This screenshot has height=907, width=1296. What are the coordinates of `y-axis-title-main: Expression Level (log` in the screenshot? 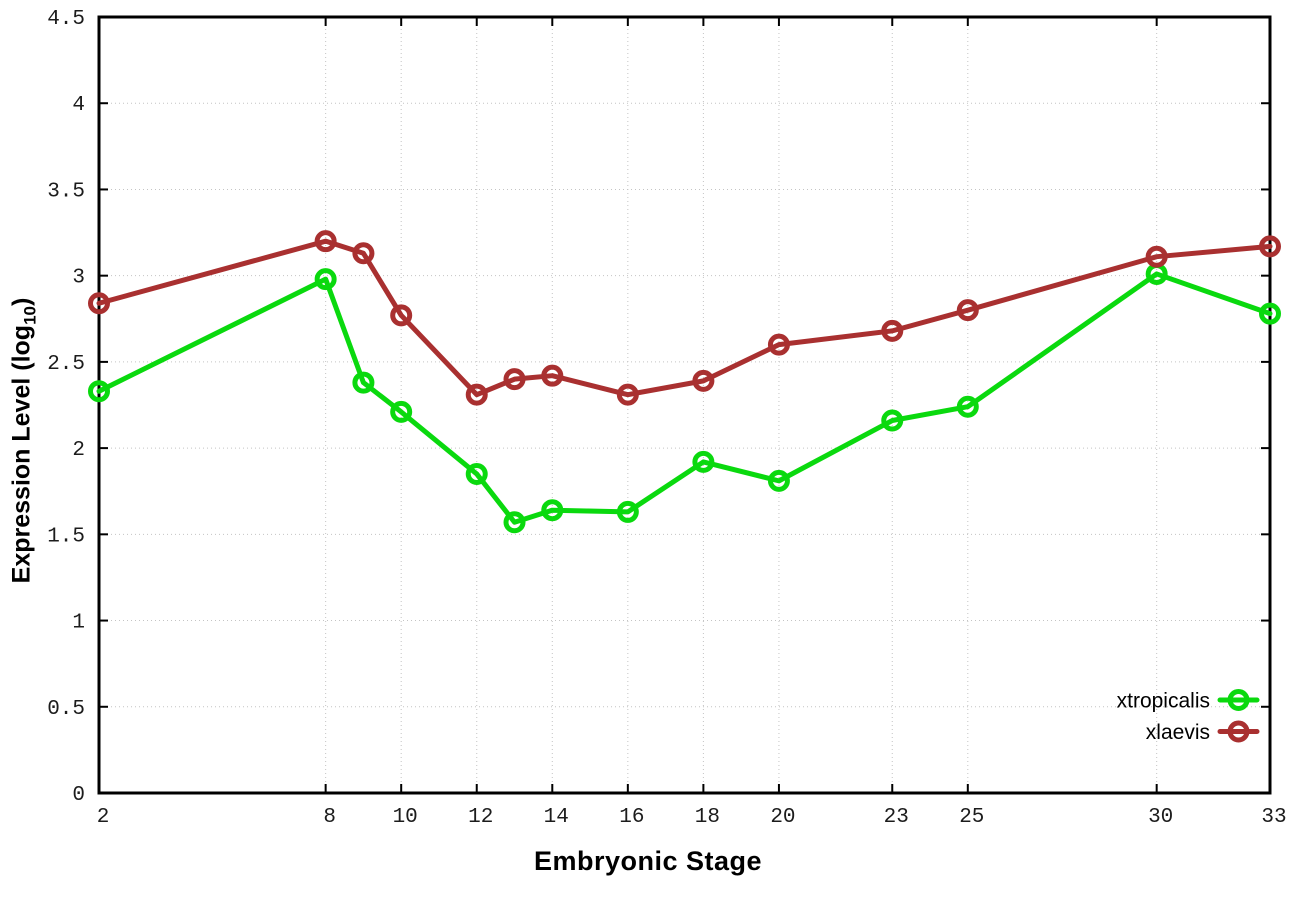 It's located at (21, 454).